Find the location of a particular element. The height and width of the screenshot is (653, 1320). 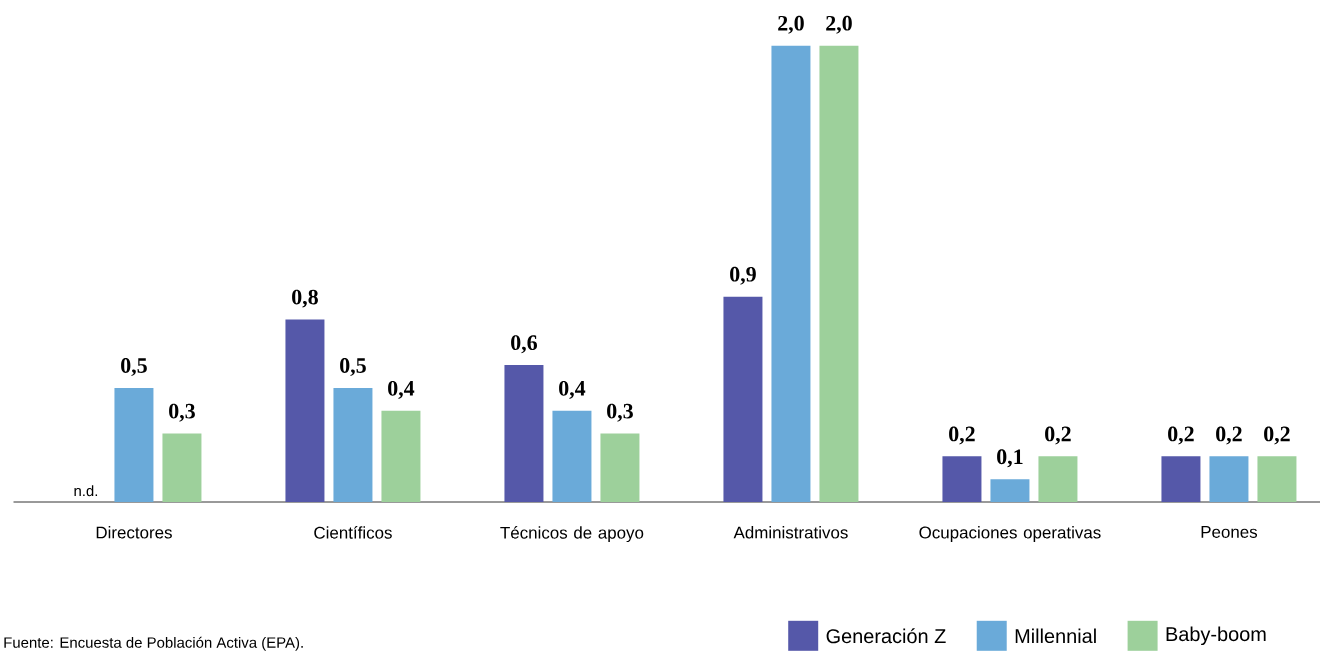

legend-label: Millennial is located at coordinates (1055, 636).